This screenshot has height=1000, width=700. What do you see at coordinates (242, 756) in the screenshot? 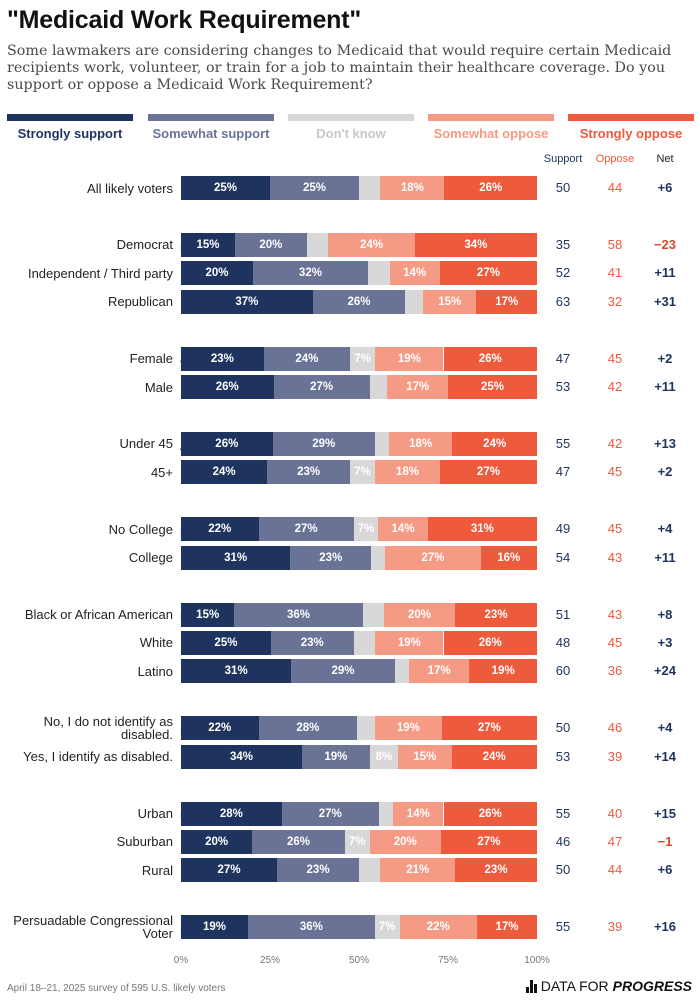
I see `bar-segment: 34%` at bounding box center [242, 756].